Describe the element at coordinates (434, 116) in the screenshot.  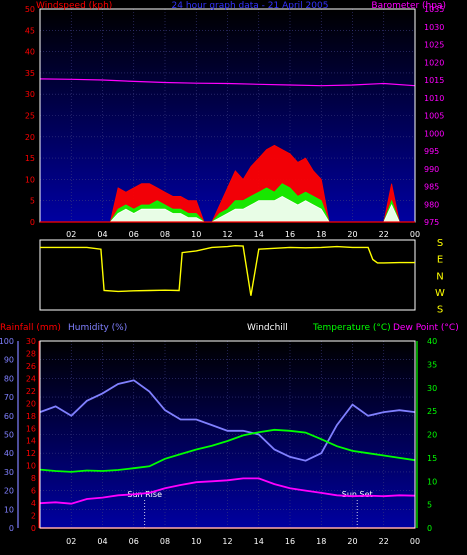
I see `barometer-tick-label: 1005` at that location.